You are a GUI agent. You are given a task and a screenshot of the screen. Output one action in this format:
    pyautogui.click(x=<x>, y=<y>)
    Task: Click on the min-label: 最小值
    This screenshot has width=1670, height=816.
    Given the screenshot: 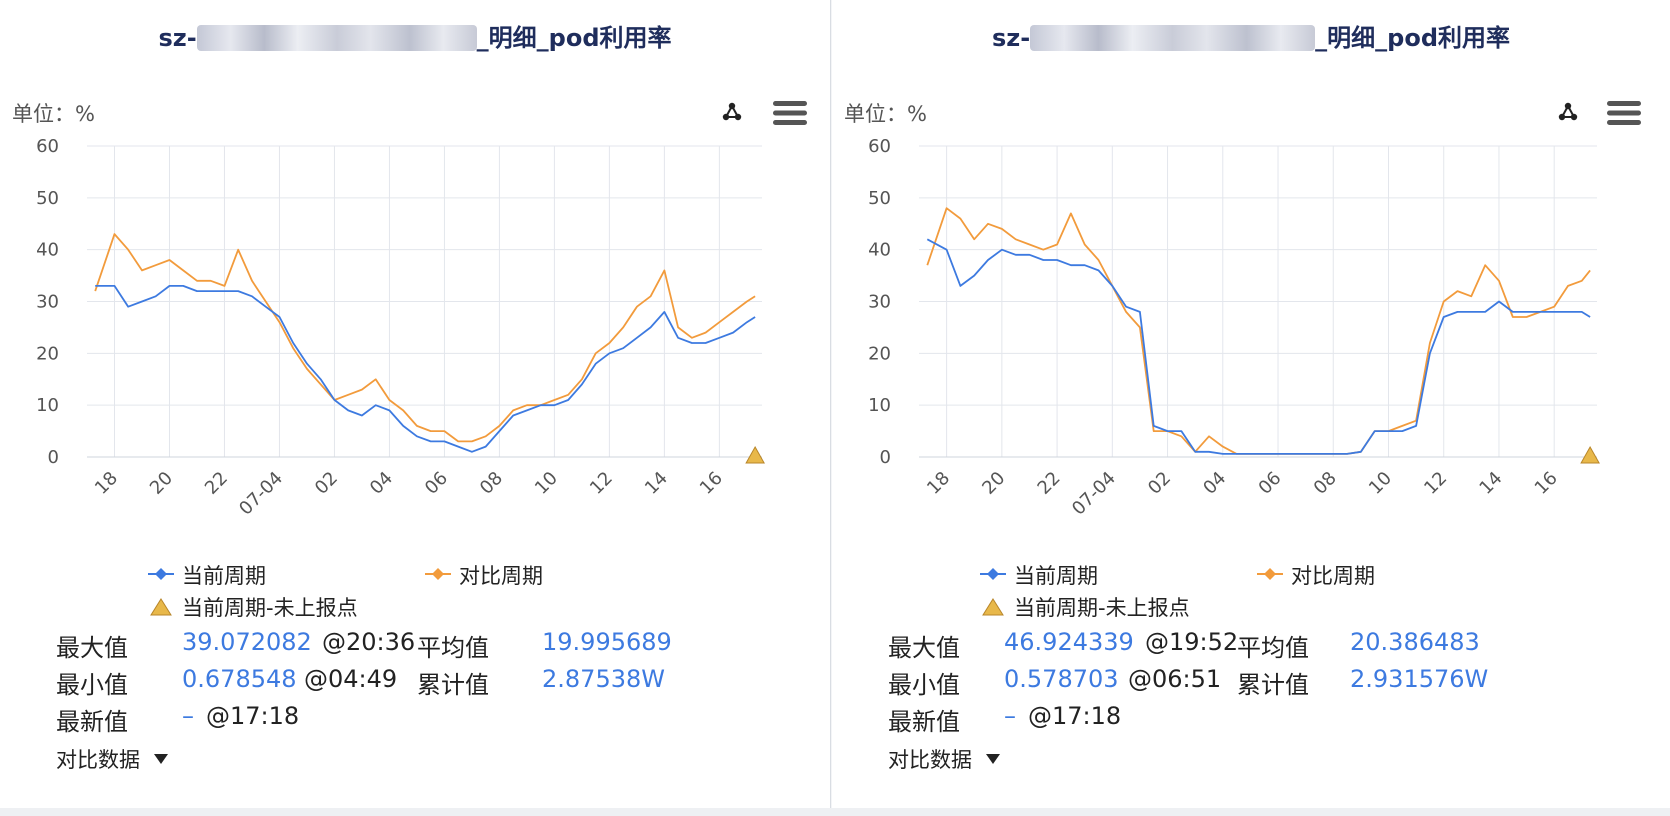 What is the action you would take?
    pyautogui.click(x=924, y=685)
    